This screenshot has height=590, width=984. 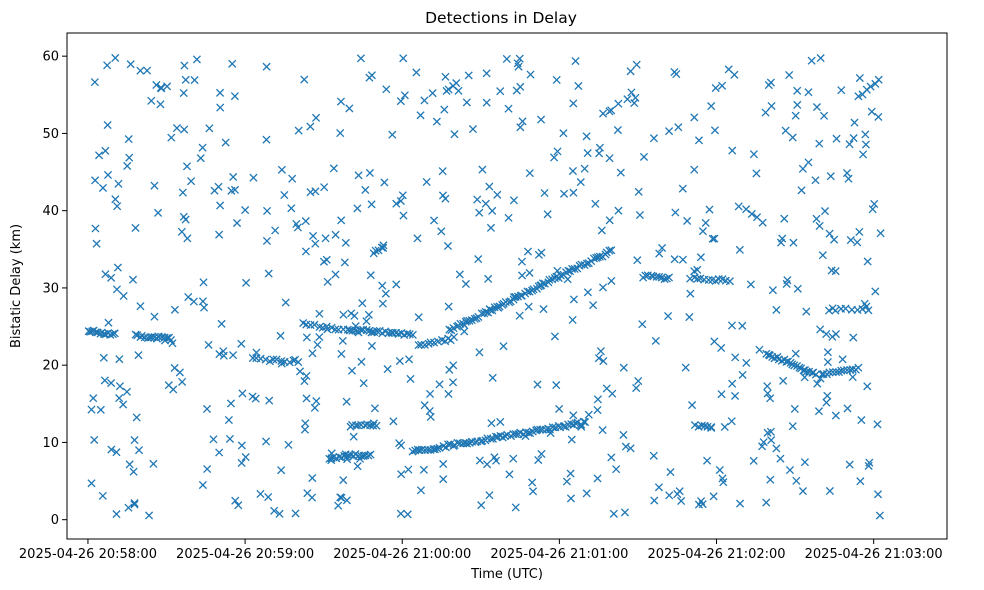 What do you see at coordinates (55, 520) in the screenshot?
I see `y-tick-label: 0` at bounding box center [55, 520].